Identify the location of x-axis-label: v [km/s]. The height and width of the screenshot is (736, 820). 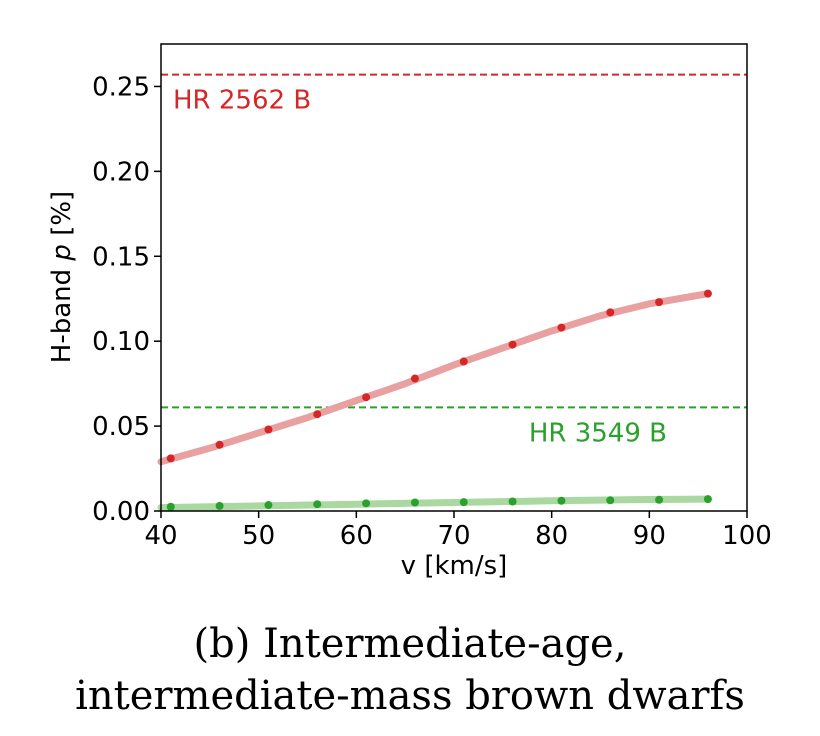
(454, 566).